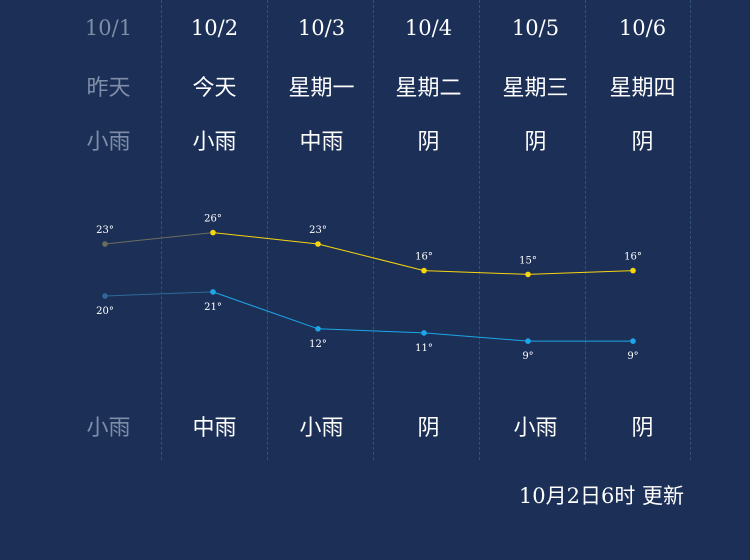 The width and height of the screenshot is (750, 560). What do you see at coordinates (642, 88) in the screenshot?
I see `day-weekday: 星期四` at bounding box center [642, 88].